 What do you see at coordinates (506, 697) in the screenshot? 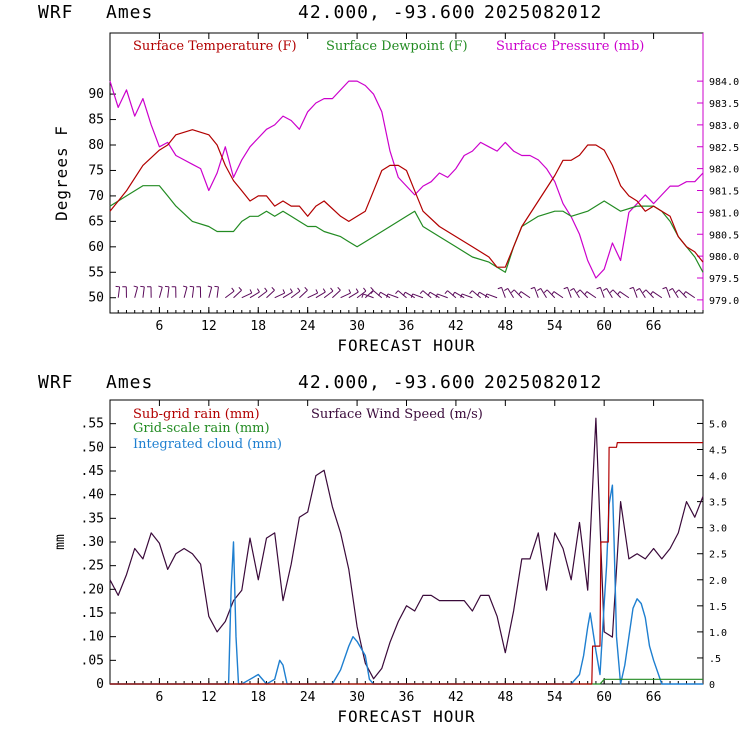
I see `x-tick-label: 48` at bounding box center [506, 697].